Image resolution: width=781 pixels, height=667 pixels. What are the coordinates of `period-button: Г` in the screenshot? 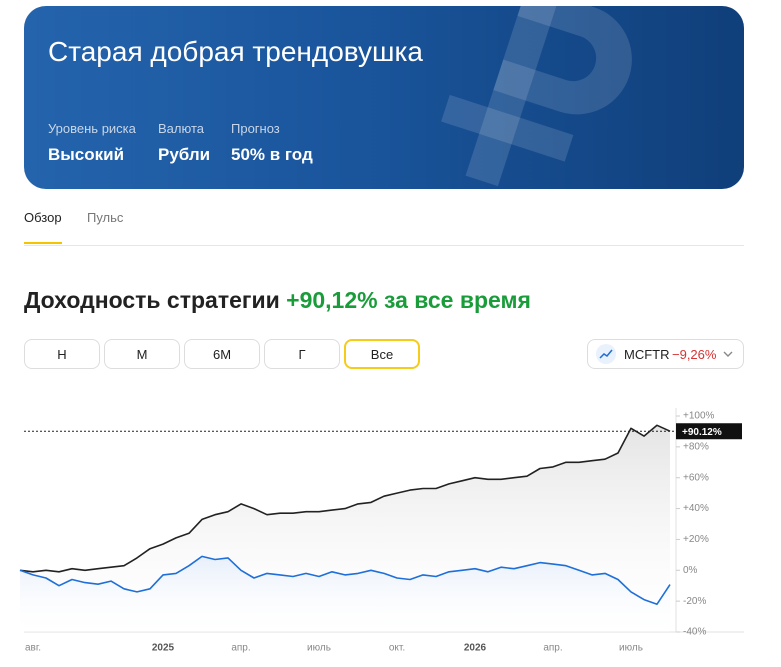 It's located at (302, 354).